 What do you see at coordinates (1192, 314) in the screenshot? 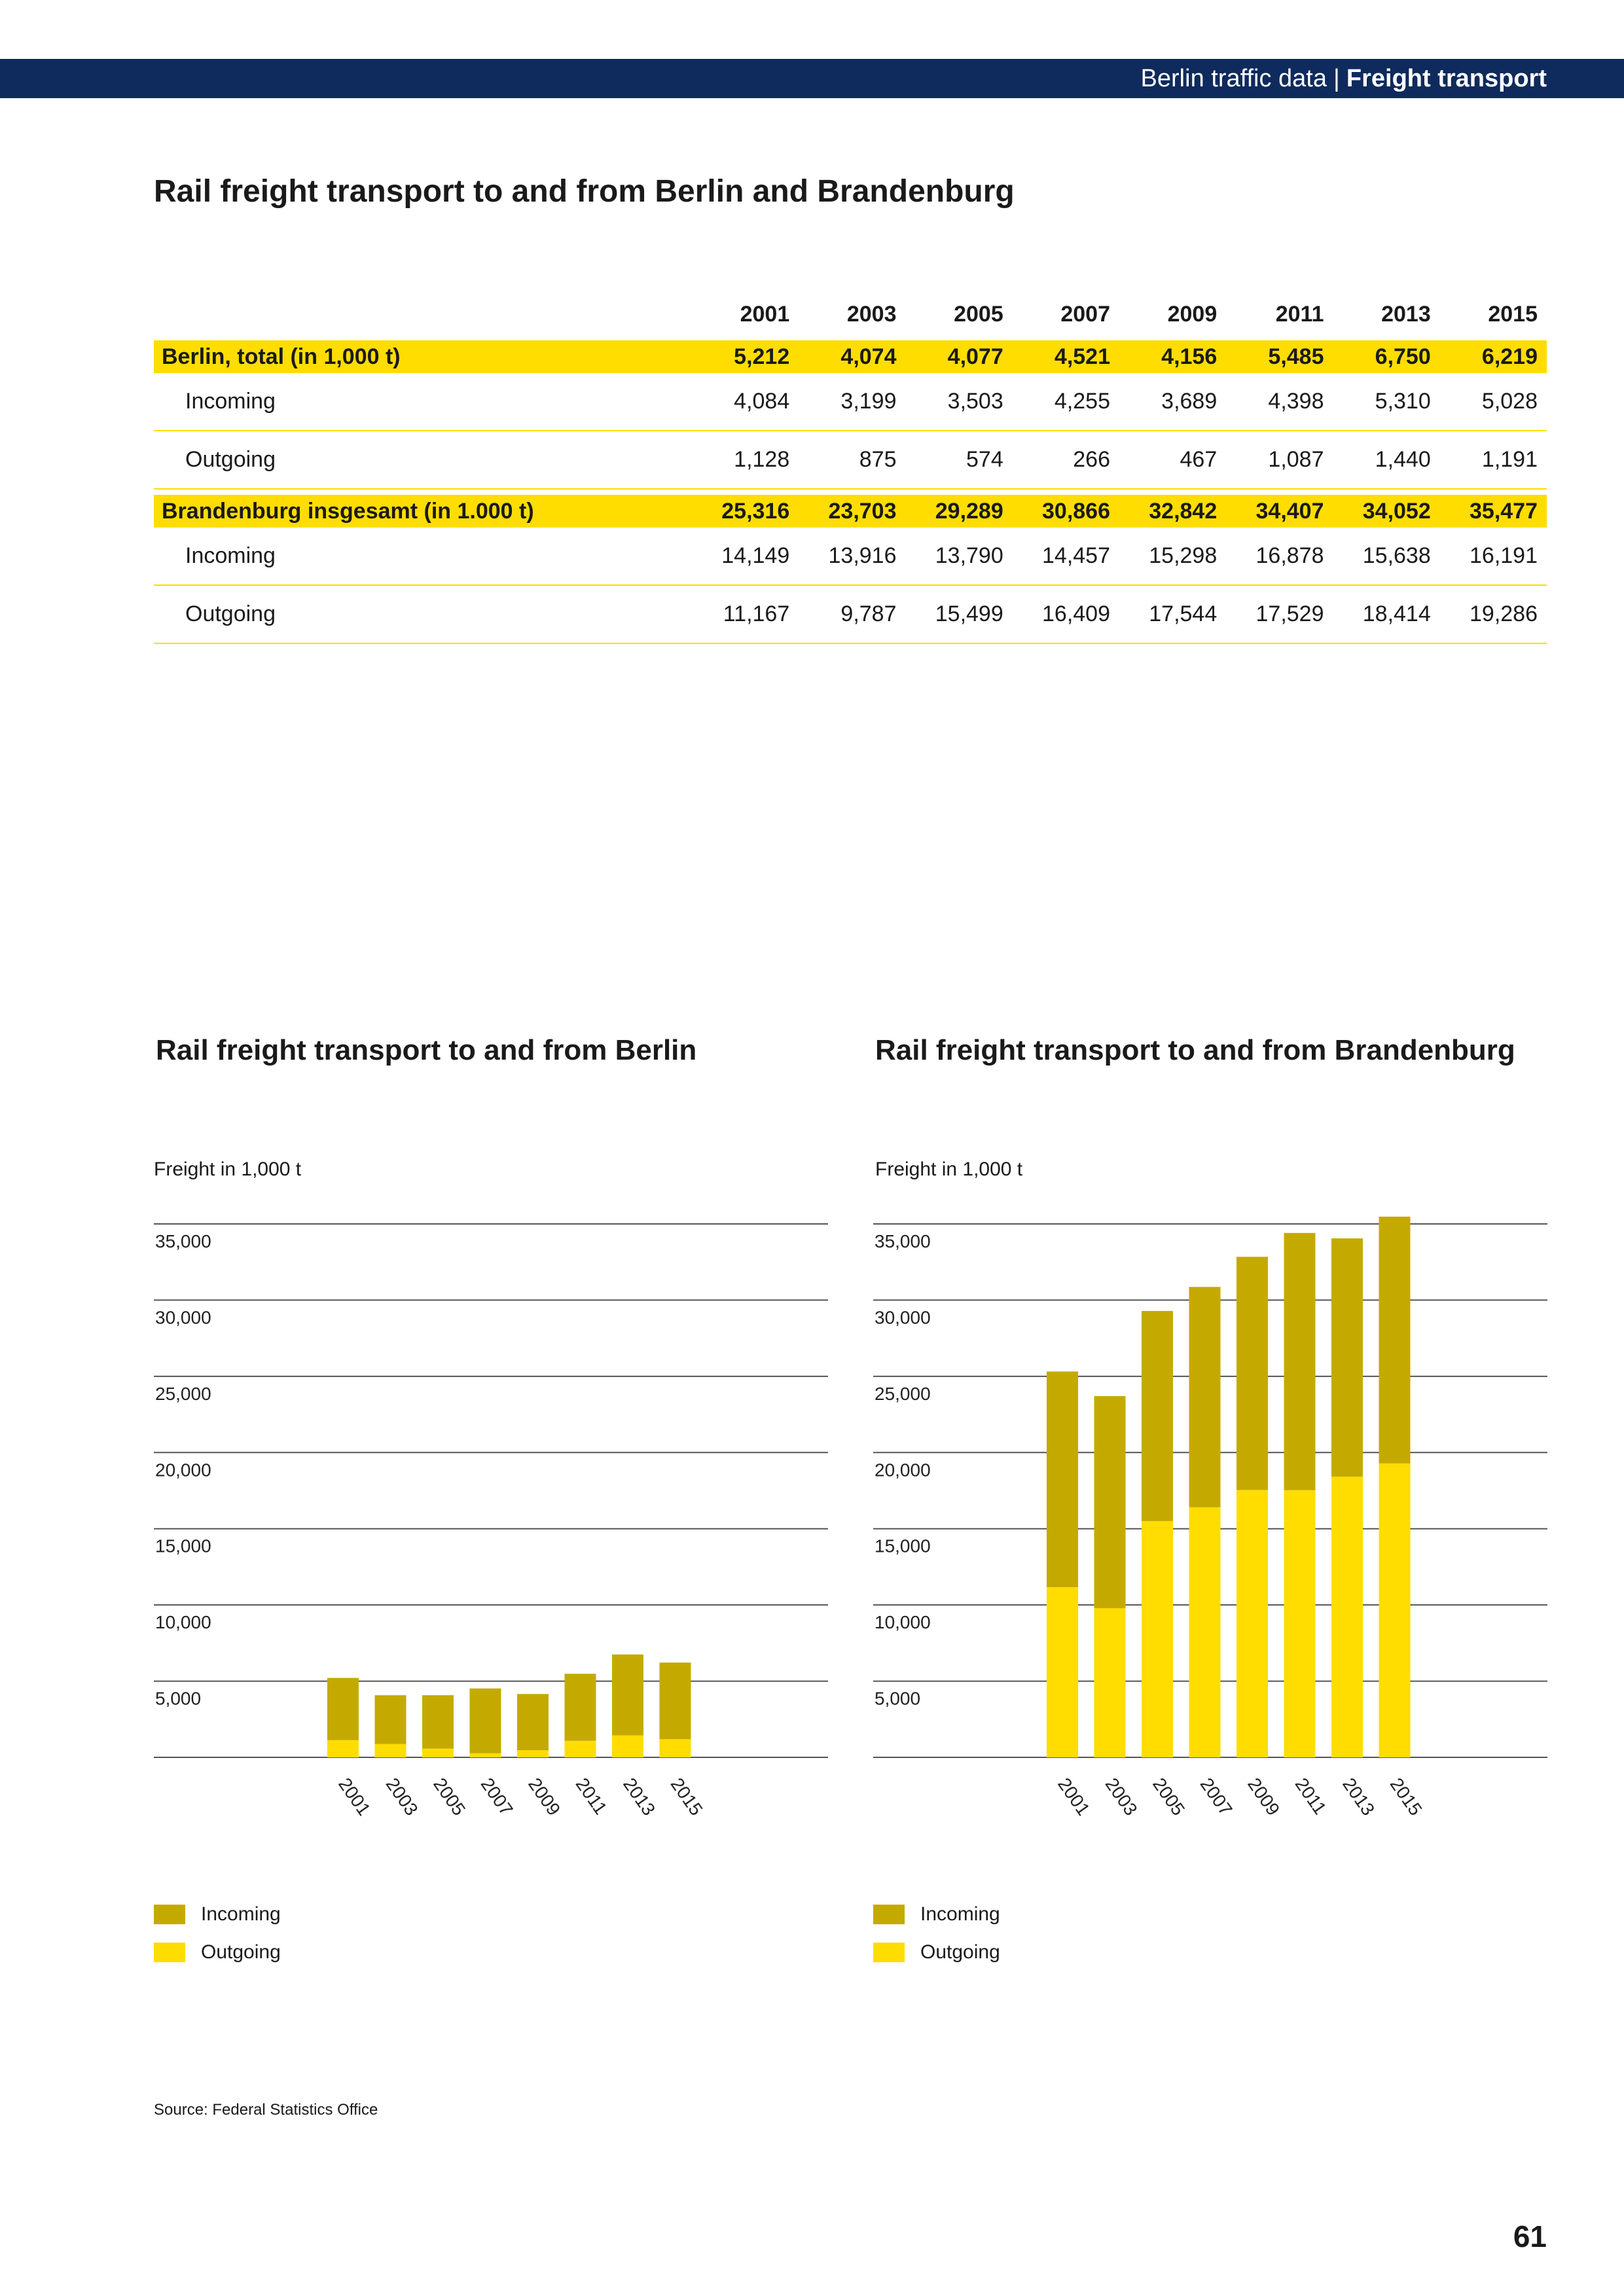
I see `table-header-year: 2009` at bounding box center [1192, 314].